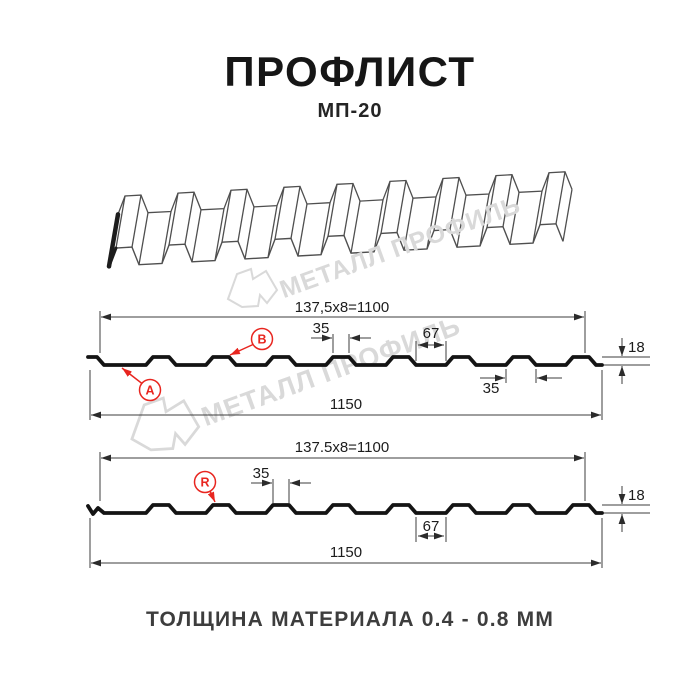 The height and width of the screenshot is (700, 700). I want to click on sheet-back-edge, so click(345, 193).